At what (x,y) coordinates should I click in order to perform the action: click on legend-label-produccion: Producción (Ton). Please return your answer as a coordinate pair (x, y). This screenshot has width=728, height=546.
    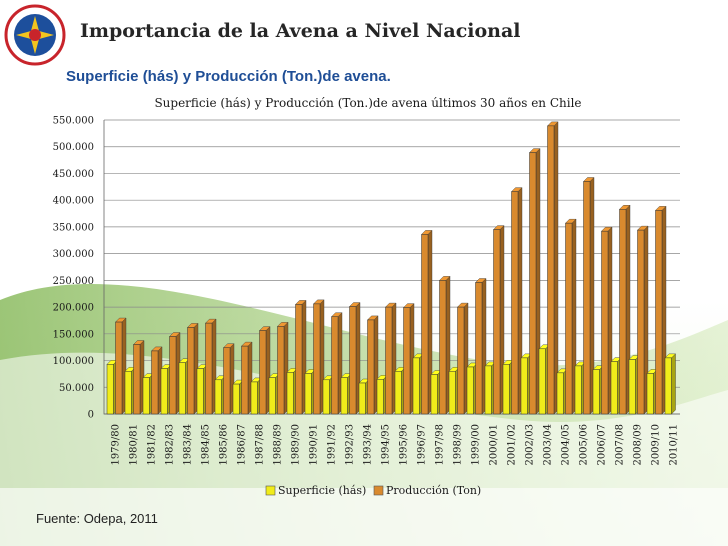
    Looking at the image, I should click on (433, 490).